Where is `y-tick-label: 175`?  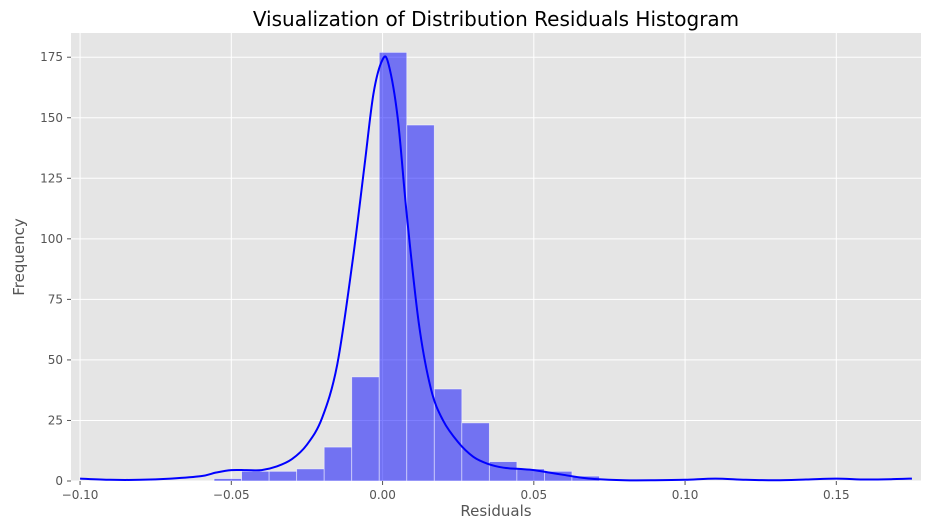
y-tick-label: 175 is located at coordinates (51, 57).